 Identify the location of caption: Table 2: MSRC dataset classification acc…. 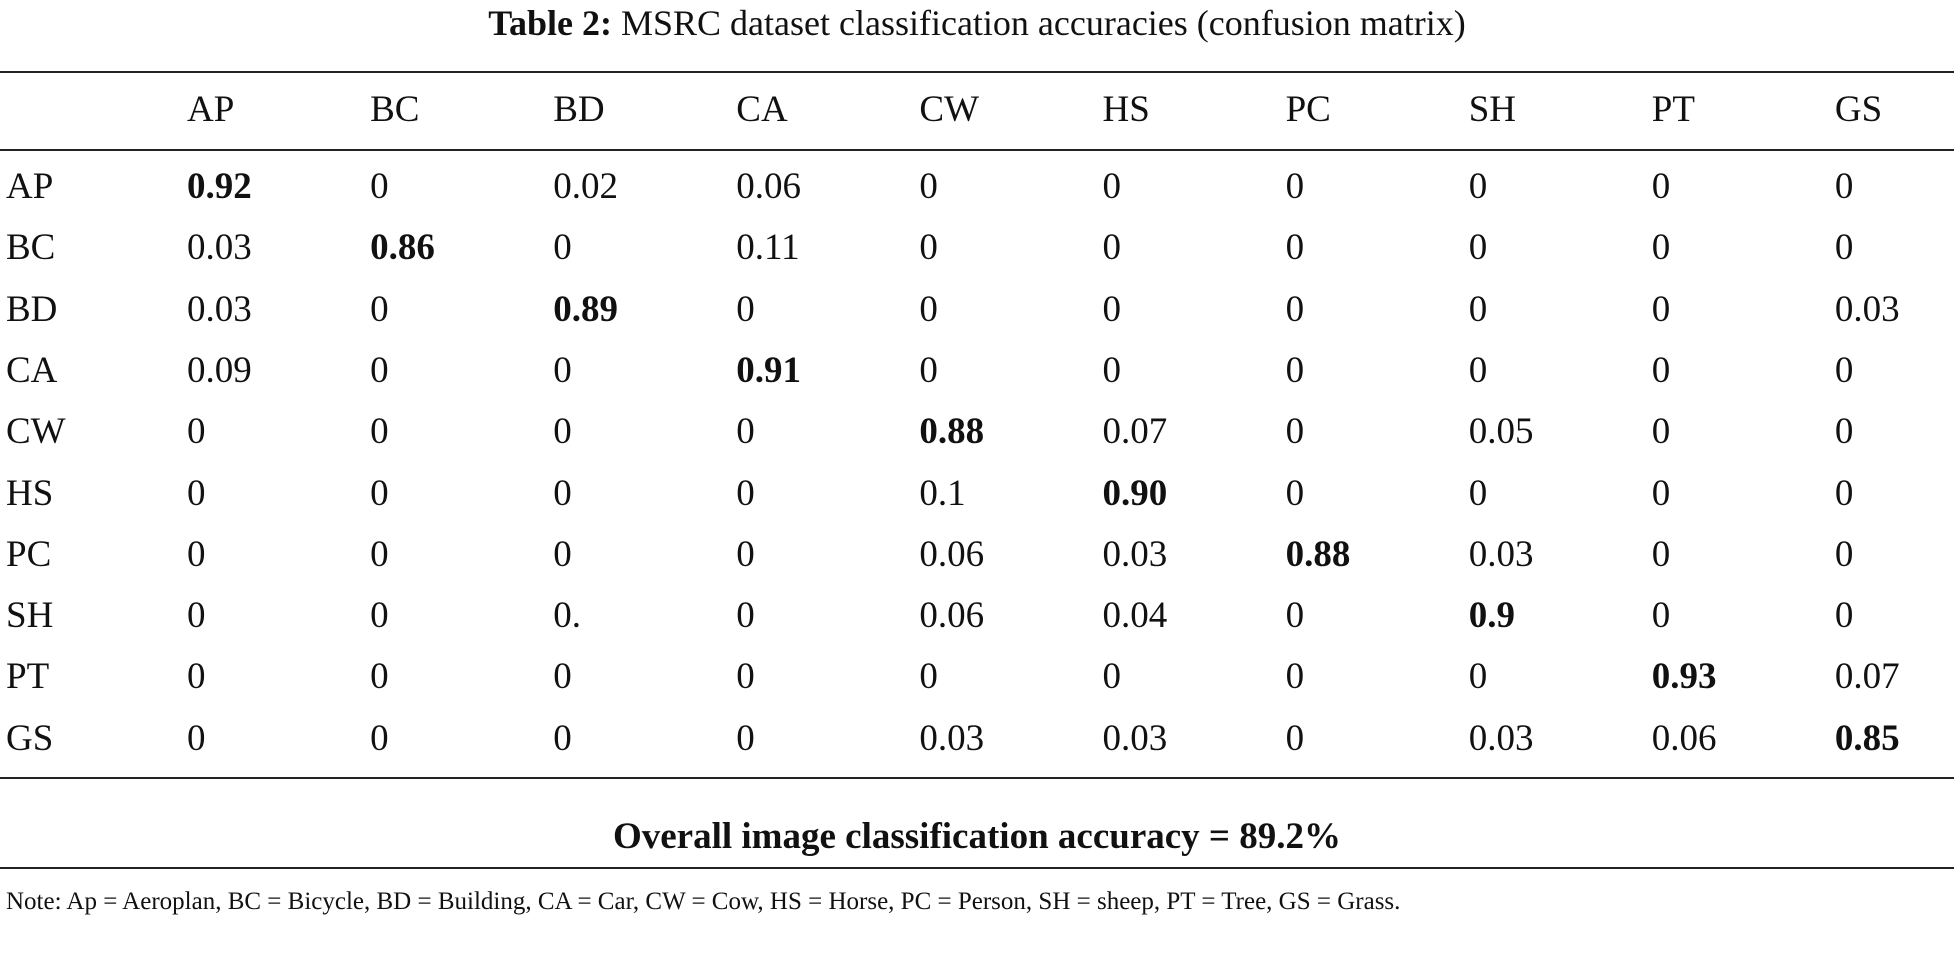
(977, 23).